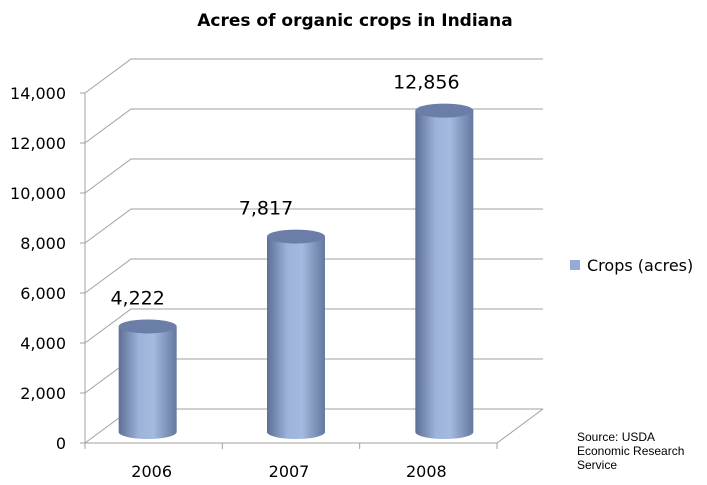 This screenshot has height=485, width=707. Describe the element at coordinates (354, 21) in the screenshot. I see `chart-title: Acres of organic crops in Indiana` at that location.